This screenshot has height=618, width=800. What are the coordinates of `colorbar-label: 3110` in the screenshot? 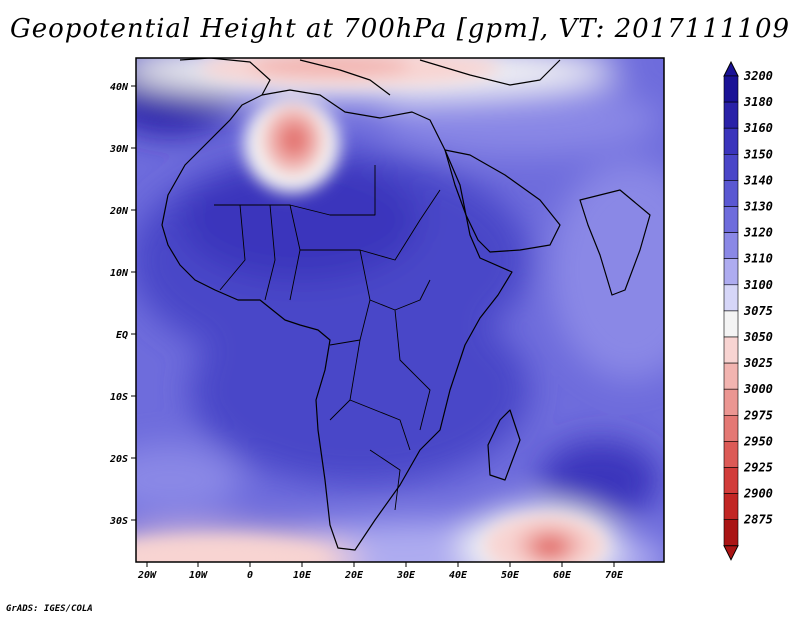 It's located at (758, 259).